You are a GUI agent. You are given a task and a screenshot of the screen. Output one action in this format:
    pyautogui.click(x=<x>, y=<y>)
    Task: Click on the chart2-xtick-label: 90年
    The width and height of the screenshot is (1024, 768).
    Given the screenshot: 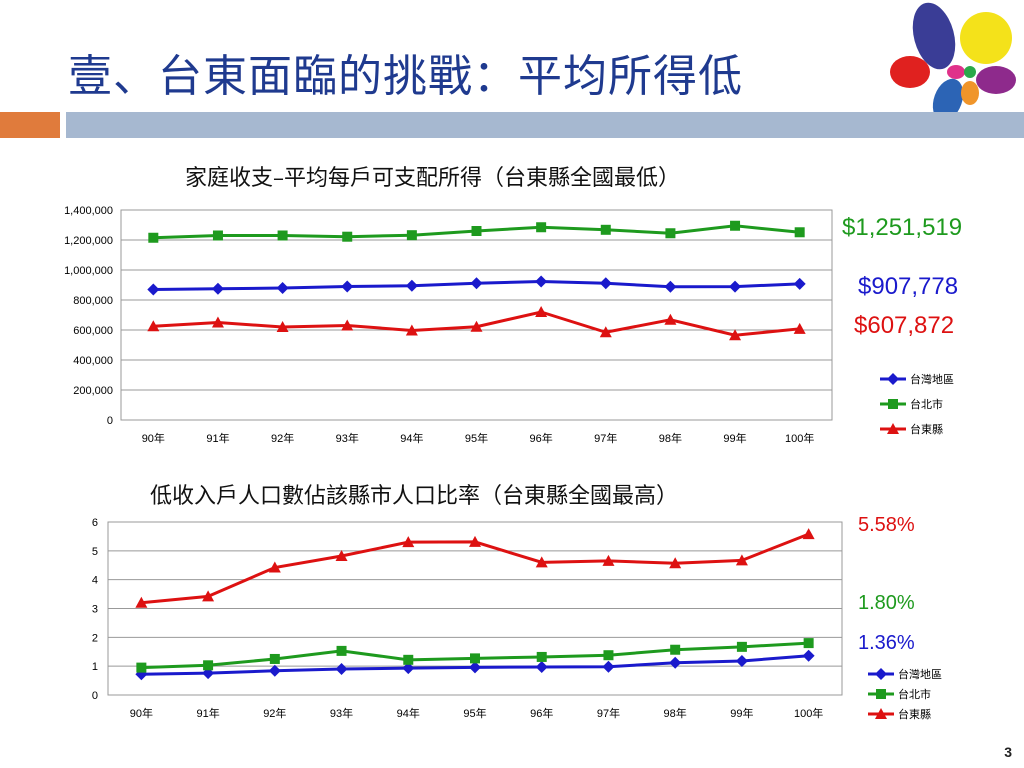 What is the action you would take?
    pyautogui.click(x=141, y=713)
    